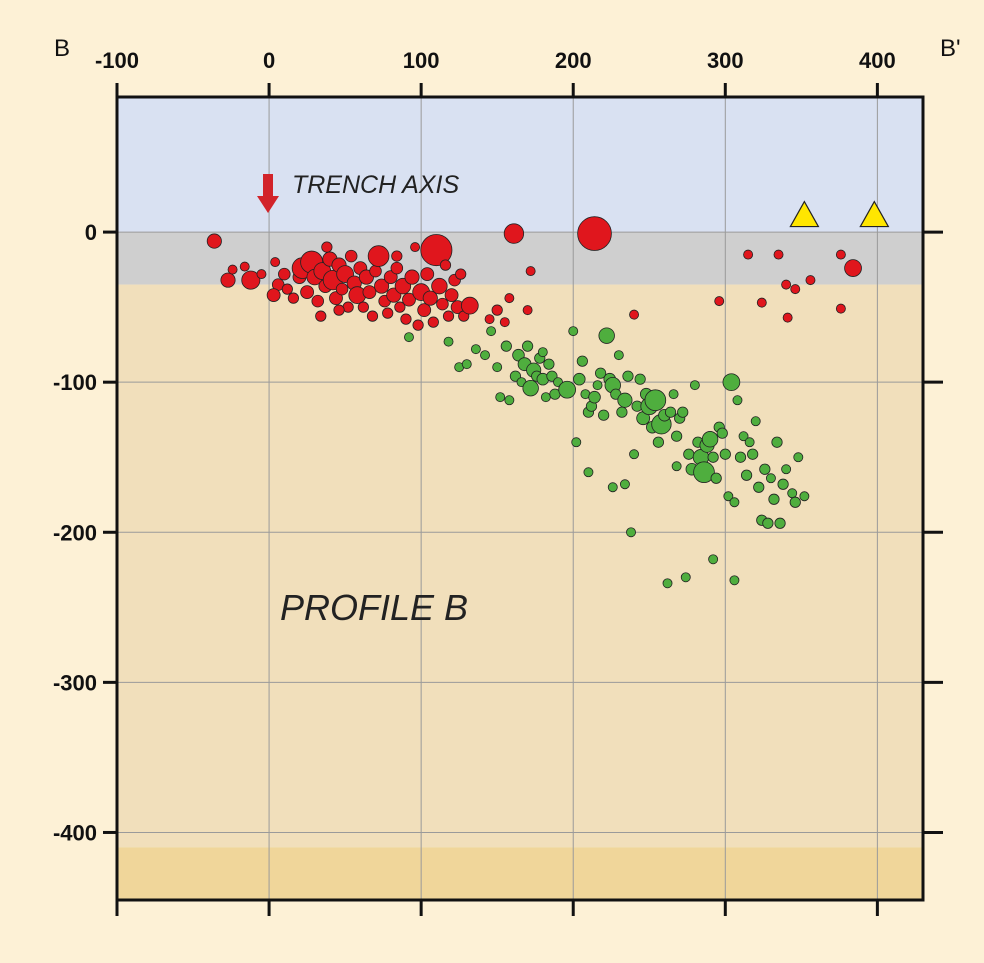  What do you see at coordinates (91, 232) in the screenshot?
I see `y-tick-label: 0` at bounding box center [91, 232].